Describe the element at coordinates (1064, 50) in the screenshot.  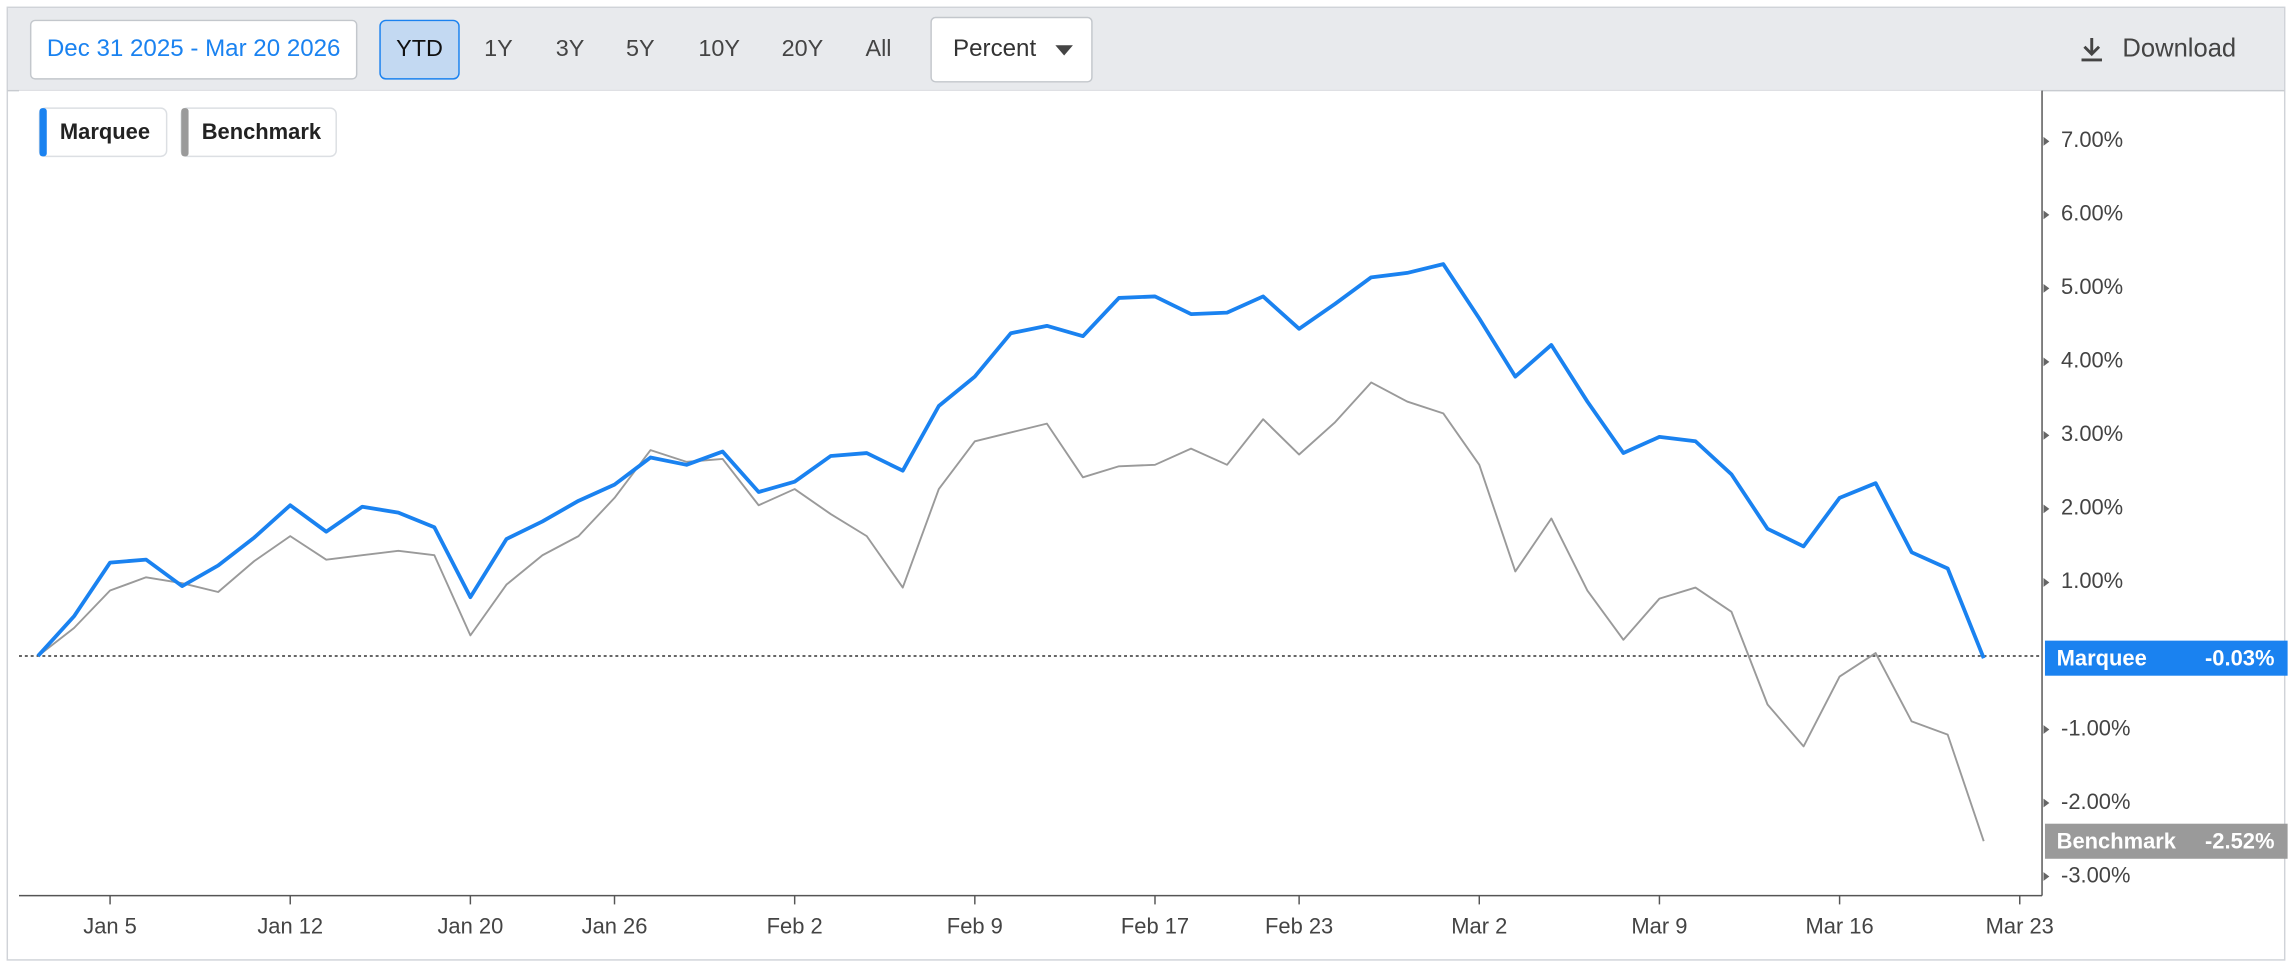
I see `dropdown-caret` at that location.